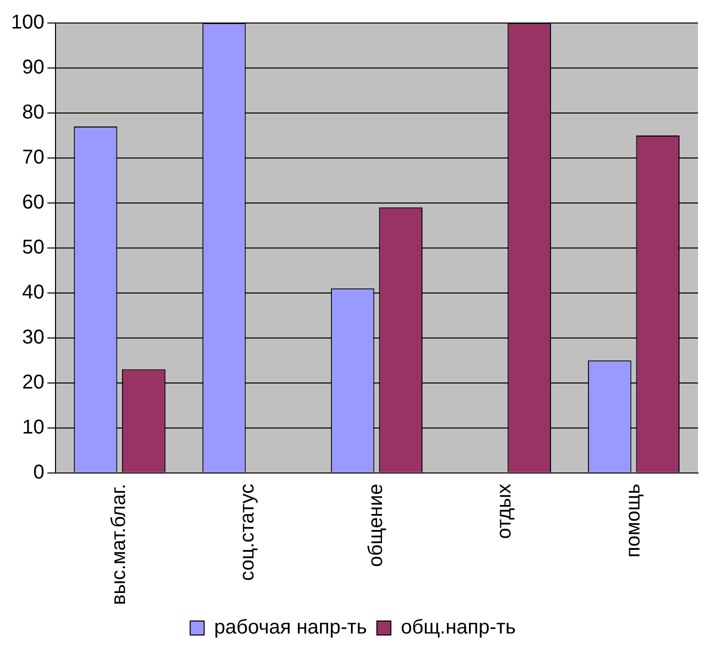  I want to click on y-tick-label: 80, so click(33, 112).